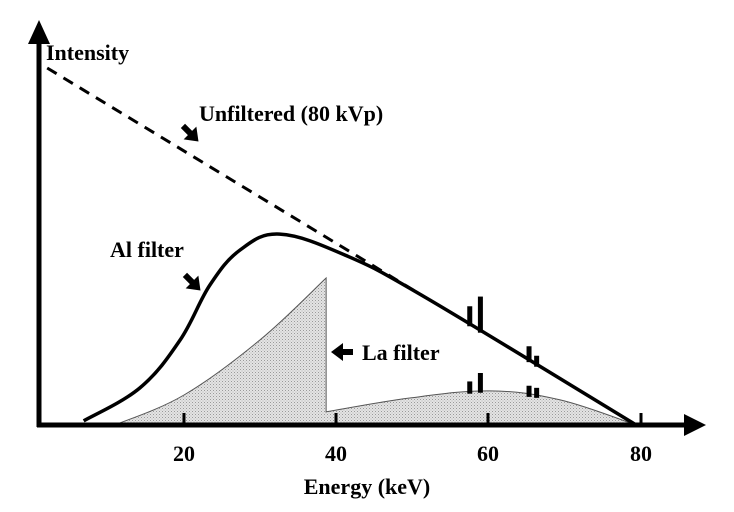 The width and height of the screenshot is (734, 512). Describe the element at coordinates (342, 352) in the screenshot. I see `arrow-left-icon` at that location.